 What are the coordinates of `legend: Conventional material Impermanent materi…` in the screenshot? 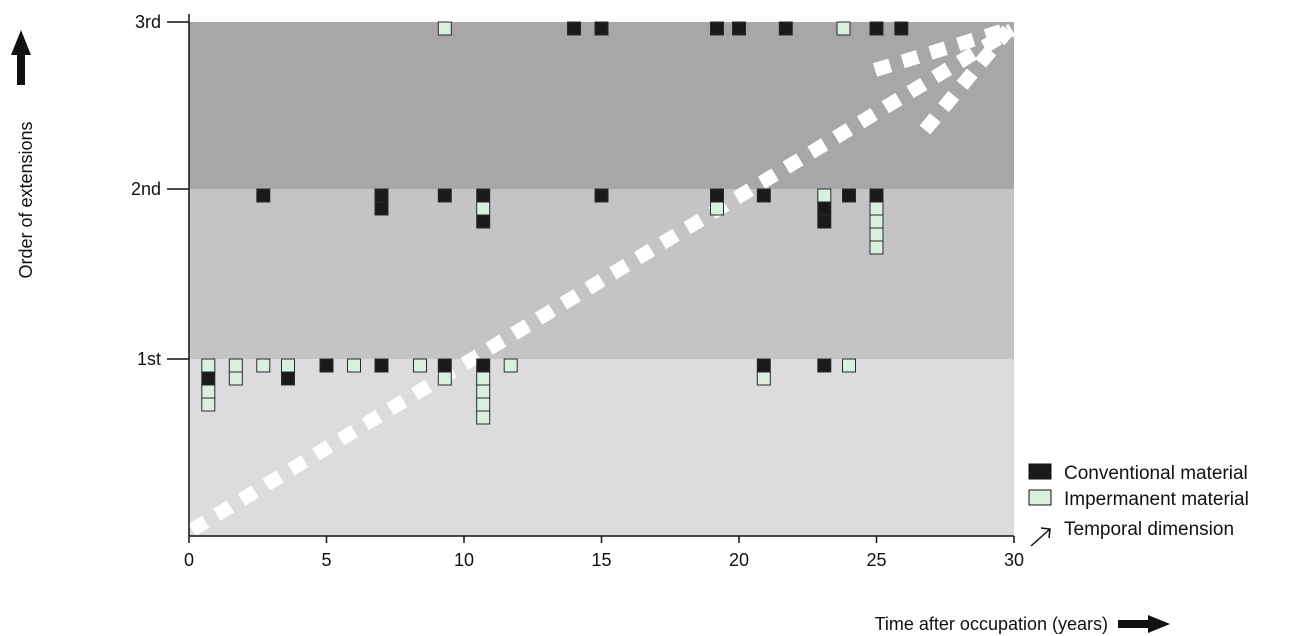 It's located at (1138, 505).